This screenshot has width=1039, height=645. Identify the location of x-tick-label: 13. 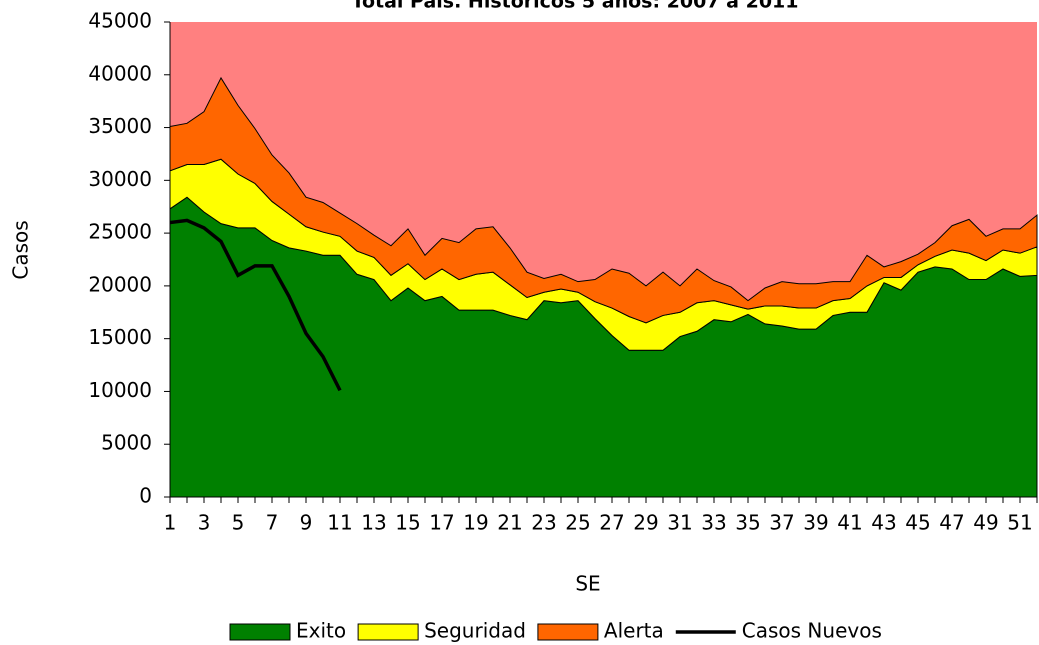
(373, 523).